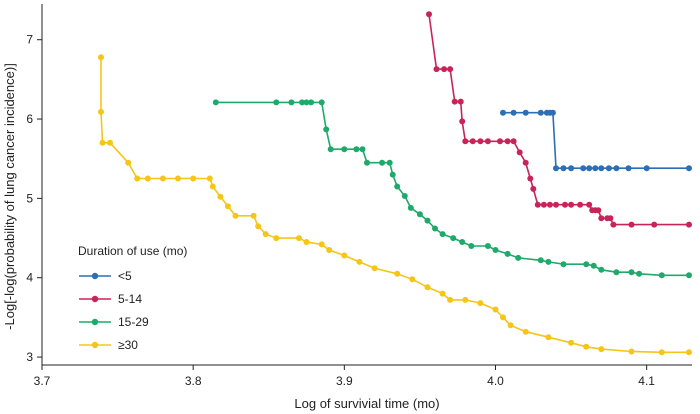 This screenshot has width=700, height=414. I want to click on x-tick-label: 4.1, so click(646, 381).